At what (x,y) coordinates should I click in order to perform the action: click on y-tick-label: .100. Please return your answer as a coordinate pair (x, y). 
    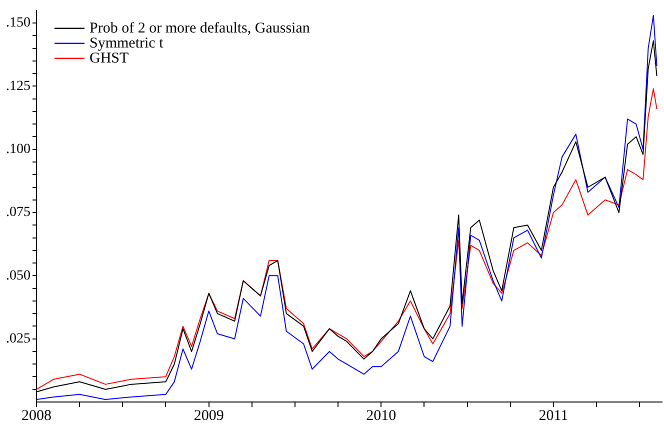
    Looking at the image, I should click on (18, 150).